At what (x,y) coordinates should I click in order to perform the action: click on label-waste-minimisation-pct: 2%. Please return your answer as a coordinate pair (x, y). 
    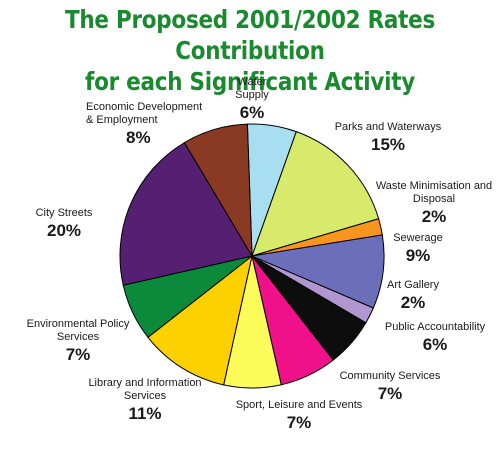
    Looking at the image, I should click on (434, 216).